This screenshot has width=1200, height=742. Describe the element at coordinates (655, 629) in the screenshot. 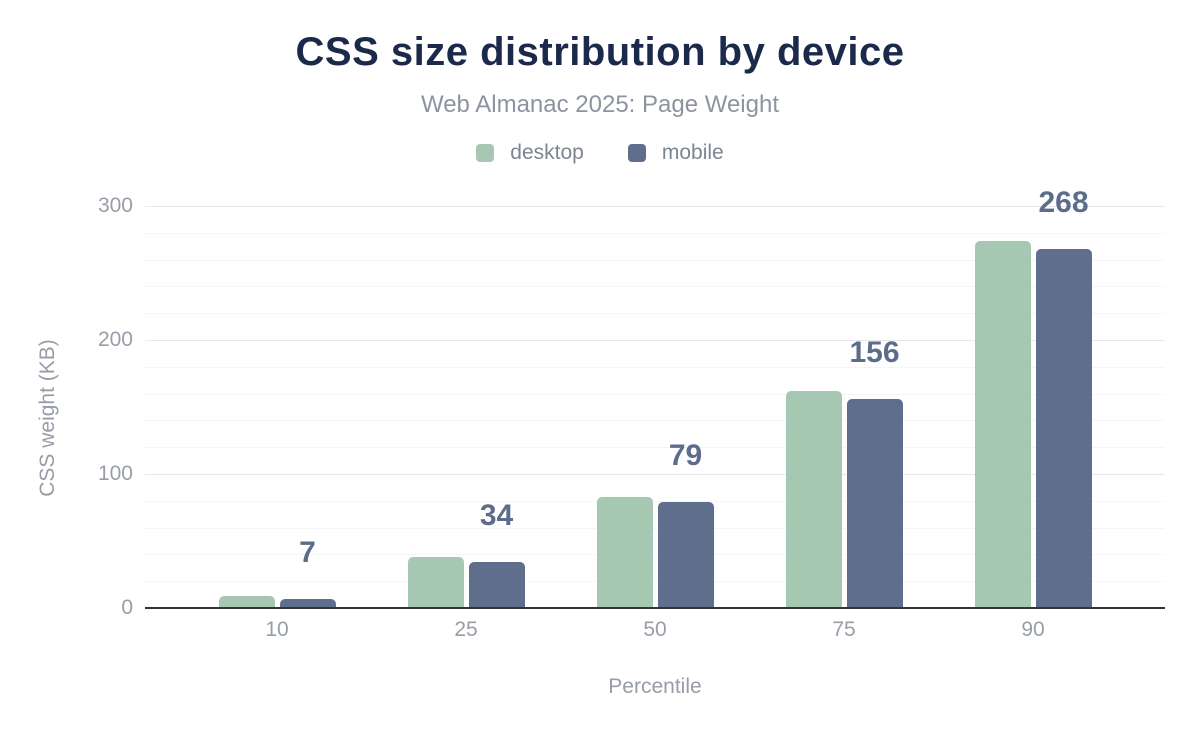

I see `x-tick-50: 50` at that location.